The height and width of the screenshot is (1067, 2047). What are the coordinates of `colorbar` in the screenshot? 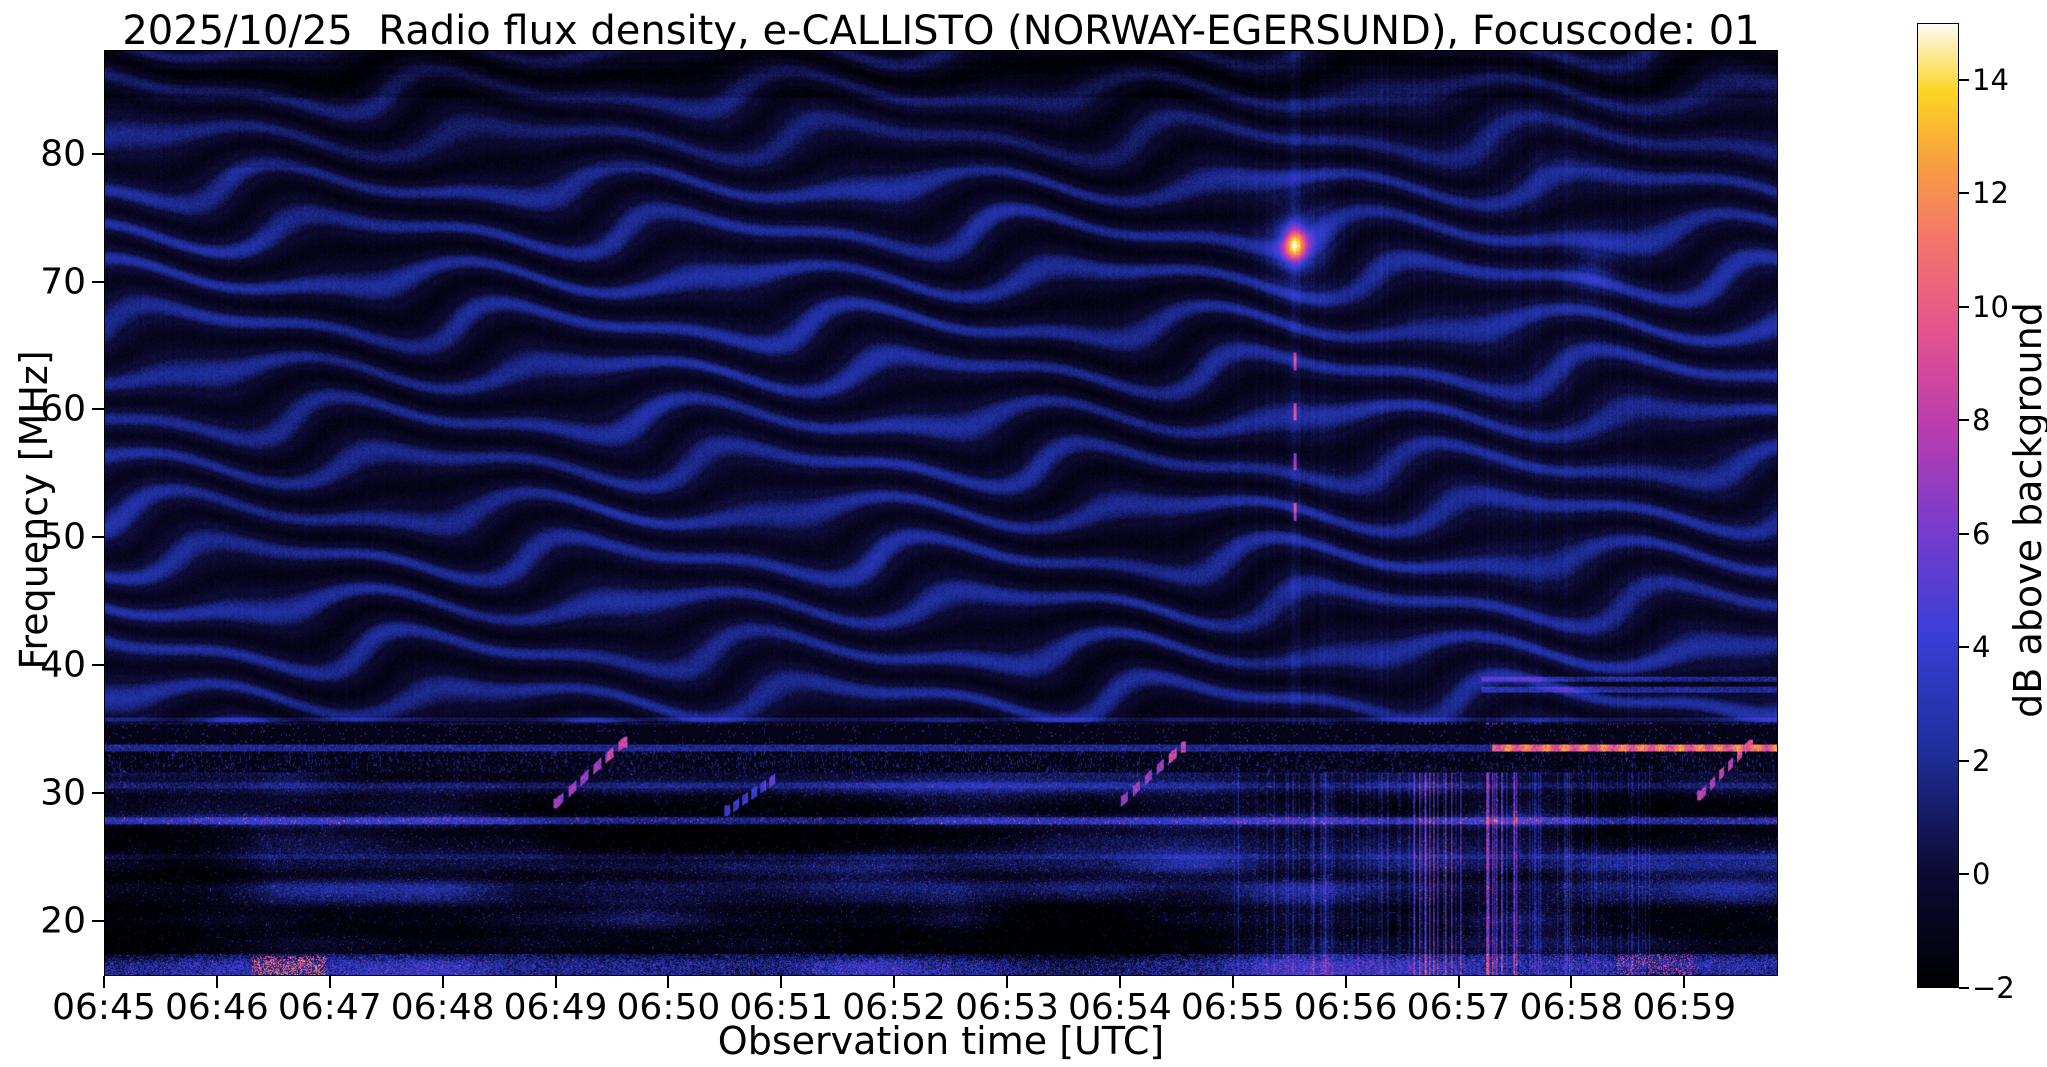 It's located at (1938, 505).